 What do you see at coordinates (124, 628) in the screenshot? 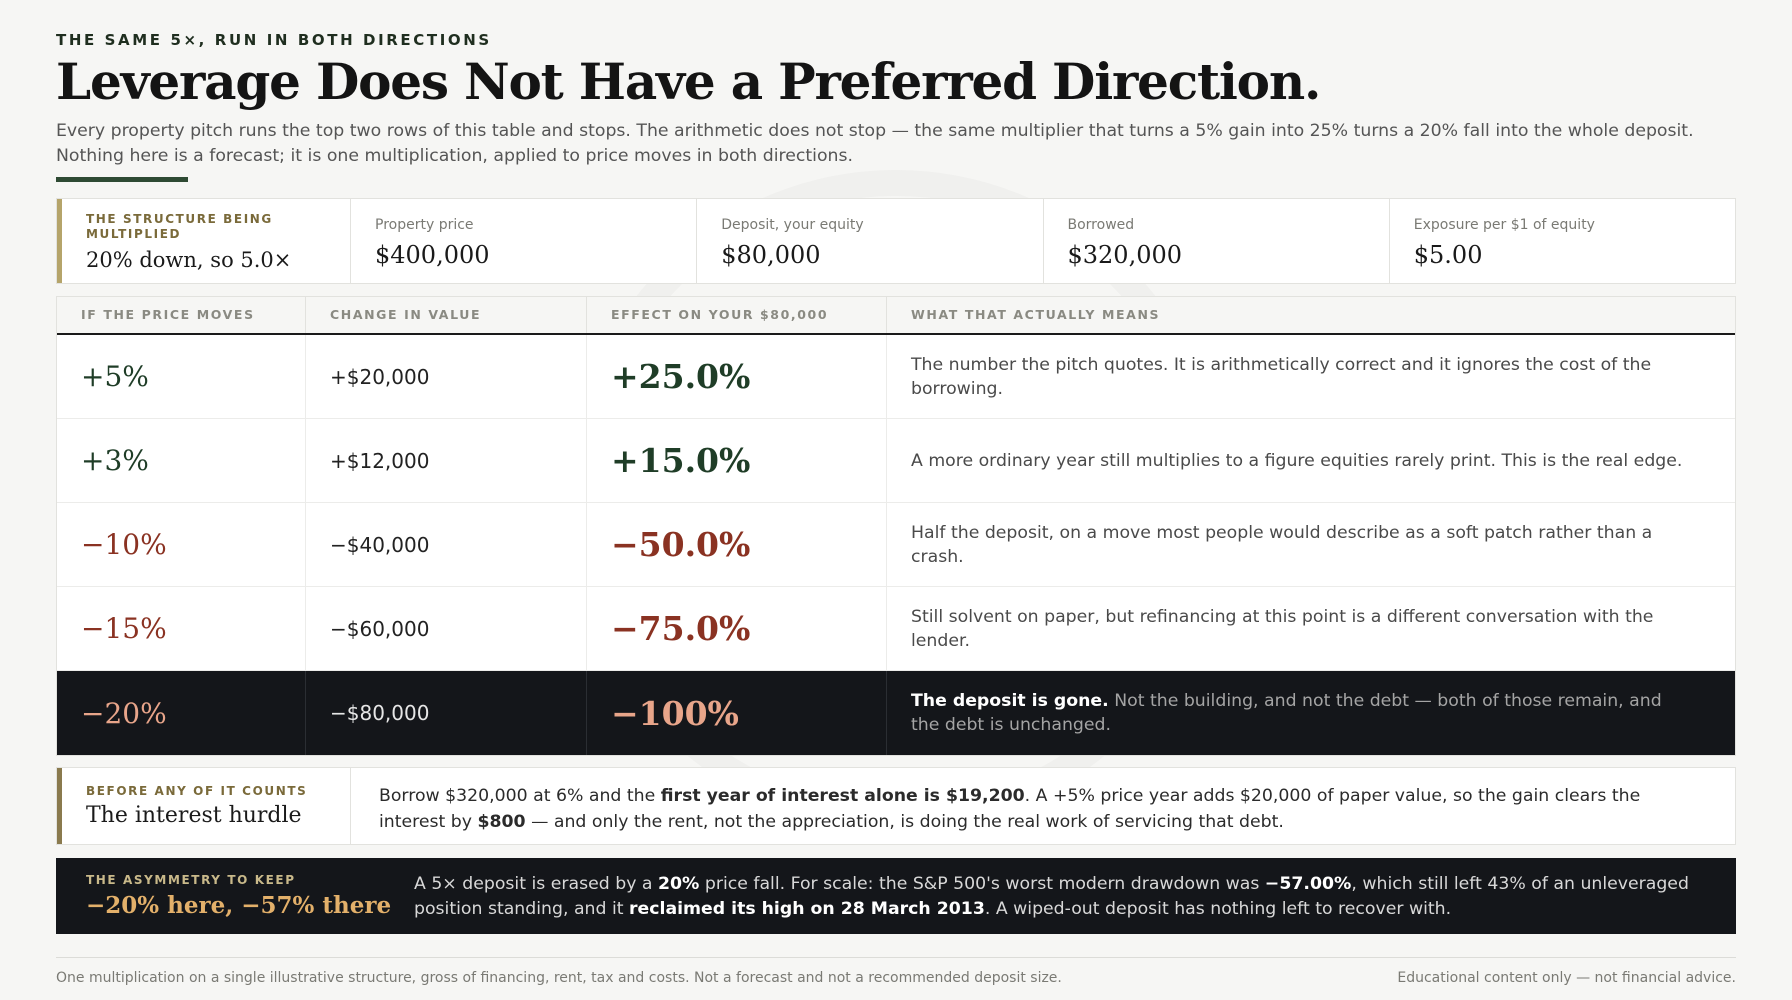
I see `price-move: −15%` at bounding box center [124, 628].